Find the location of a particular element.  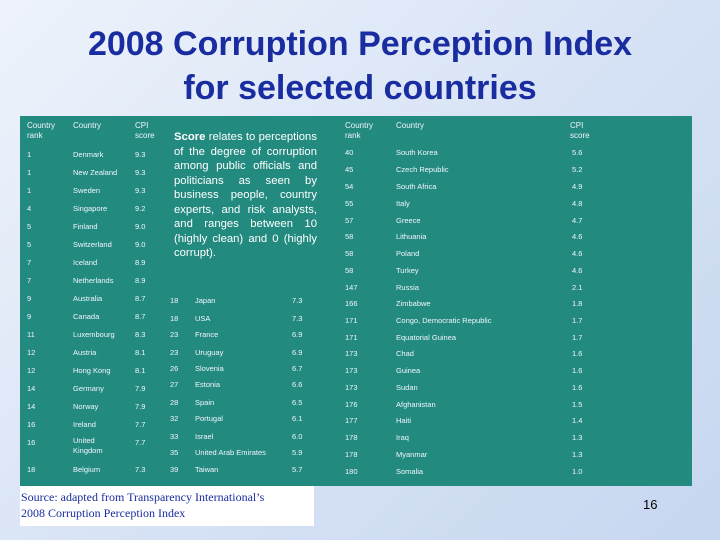

left-country: New Zealand is located at coordinates (95, 172).